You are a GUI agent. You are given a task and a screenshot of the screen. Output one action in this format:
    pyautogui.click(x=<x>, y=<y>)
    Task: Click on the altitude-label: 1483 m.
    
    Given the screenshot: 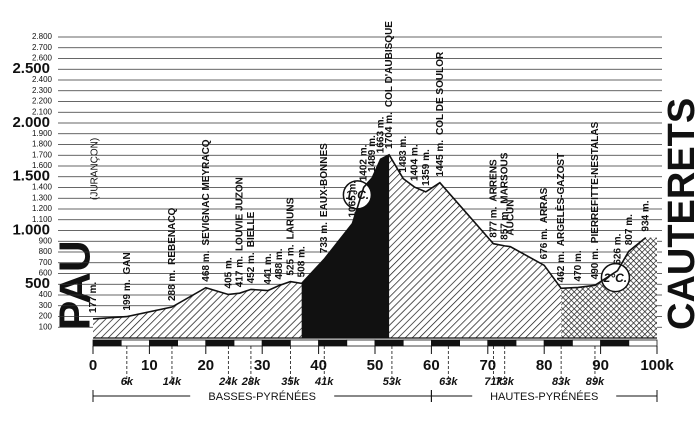 What is the action you would take?
    pyautogui.click(x=403, y=154)
    